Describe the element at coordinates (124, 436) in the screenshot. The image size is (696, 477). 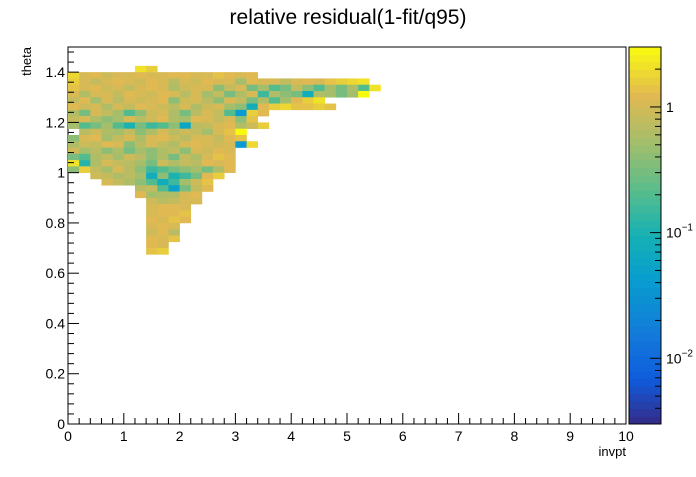
I see `x-tick-label: 1` at that location.